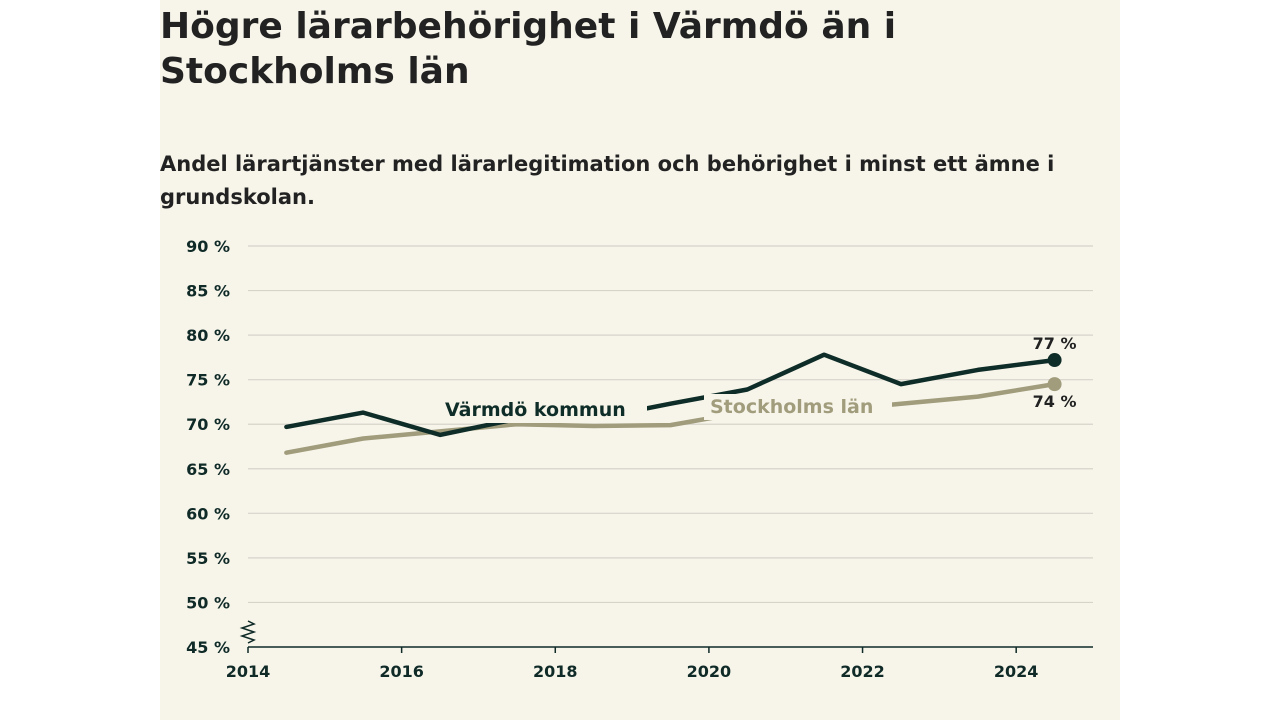 The width and height of the screenshot is (1280, 720). I want to click on y-tick-label: 85 %, so click(208, 291).